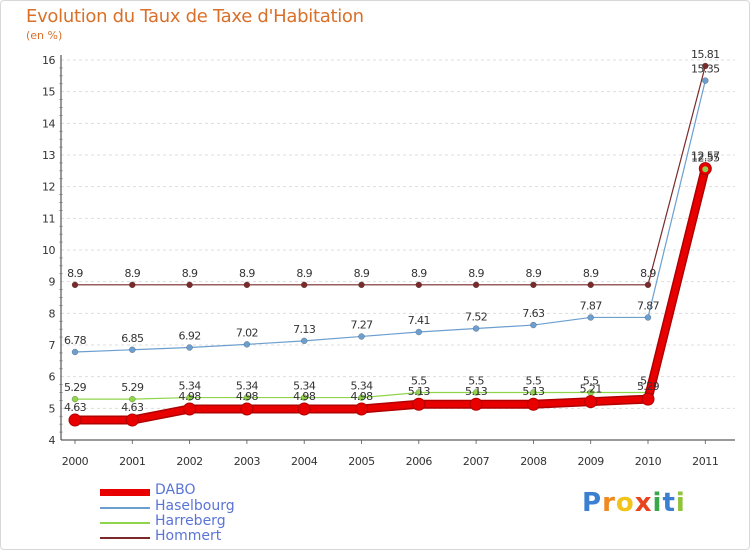  I want to click on legend-item-harreberg: Harreberg, so click(200, 522).